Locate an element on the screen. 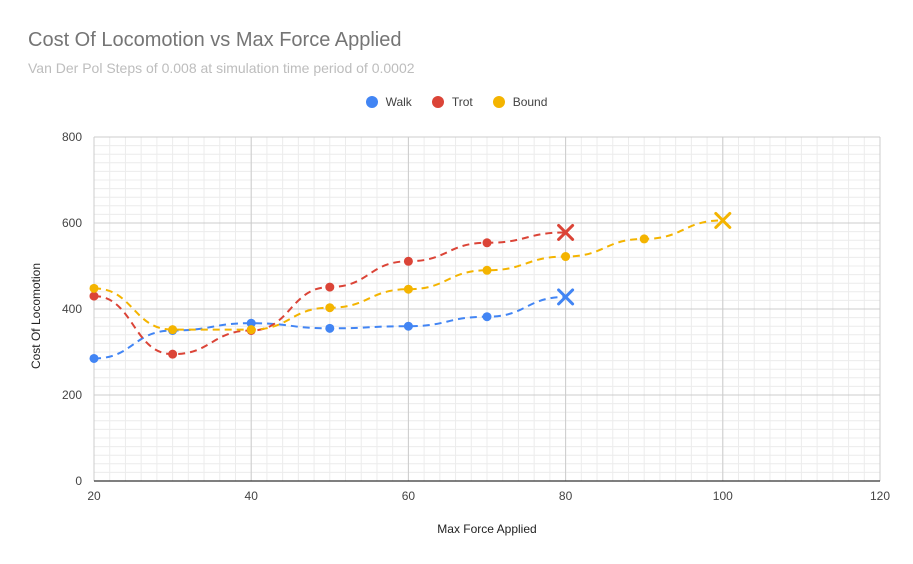  legend-entry-walk: Walk is located at coordinates (388, 102).